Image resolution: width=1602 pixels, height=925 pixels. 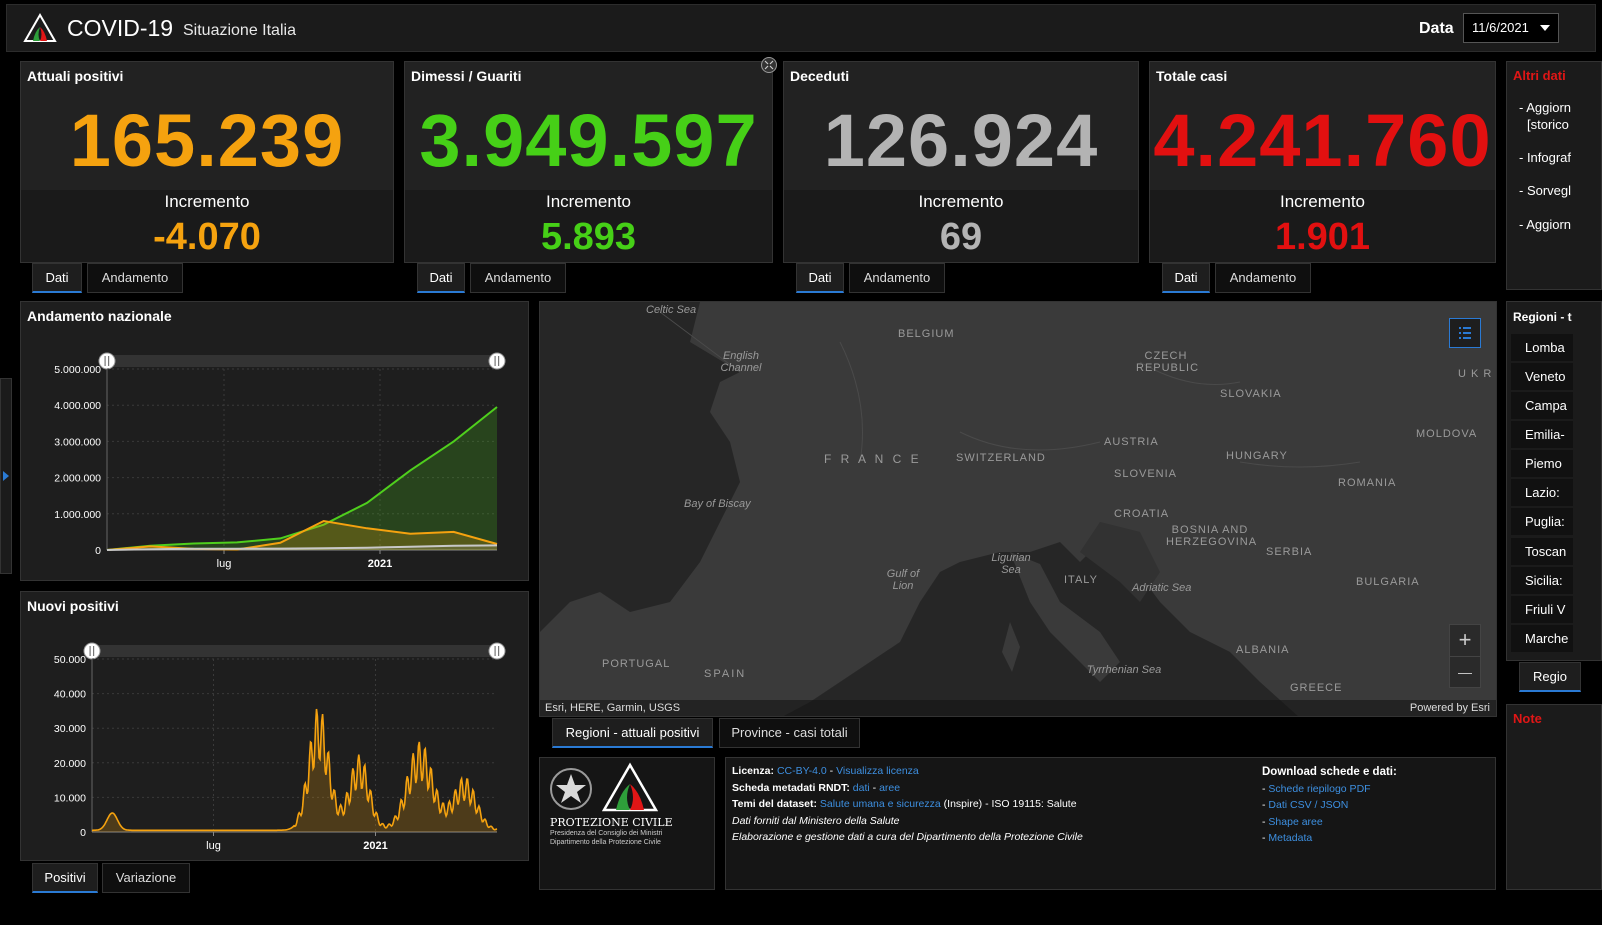 I want to click on map-label: BULGARIA, so click(x=1388, y=582).